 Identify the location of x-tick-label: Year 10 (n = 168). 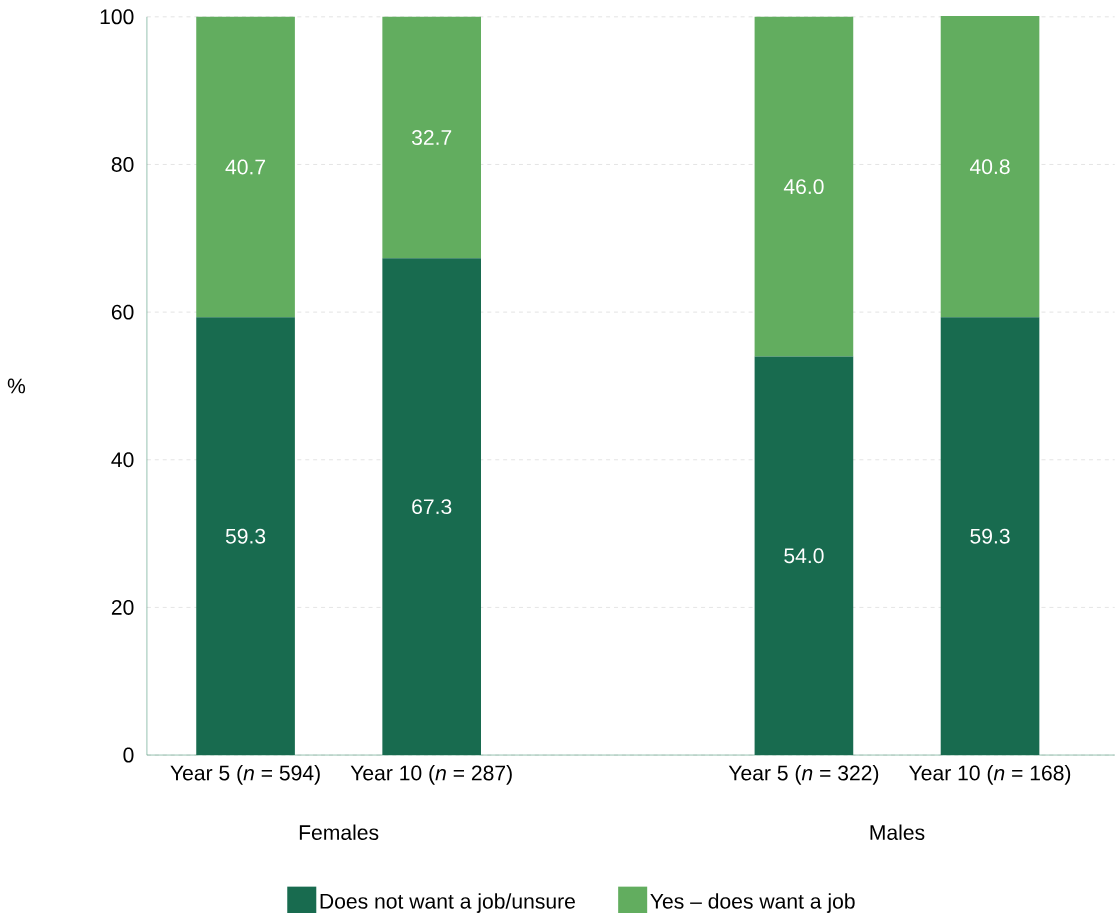
(990, 775).